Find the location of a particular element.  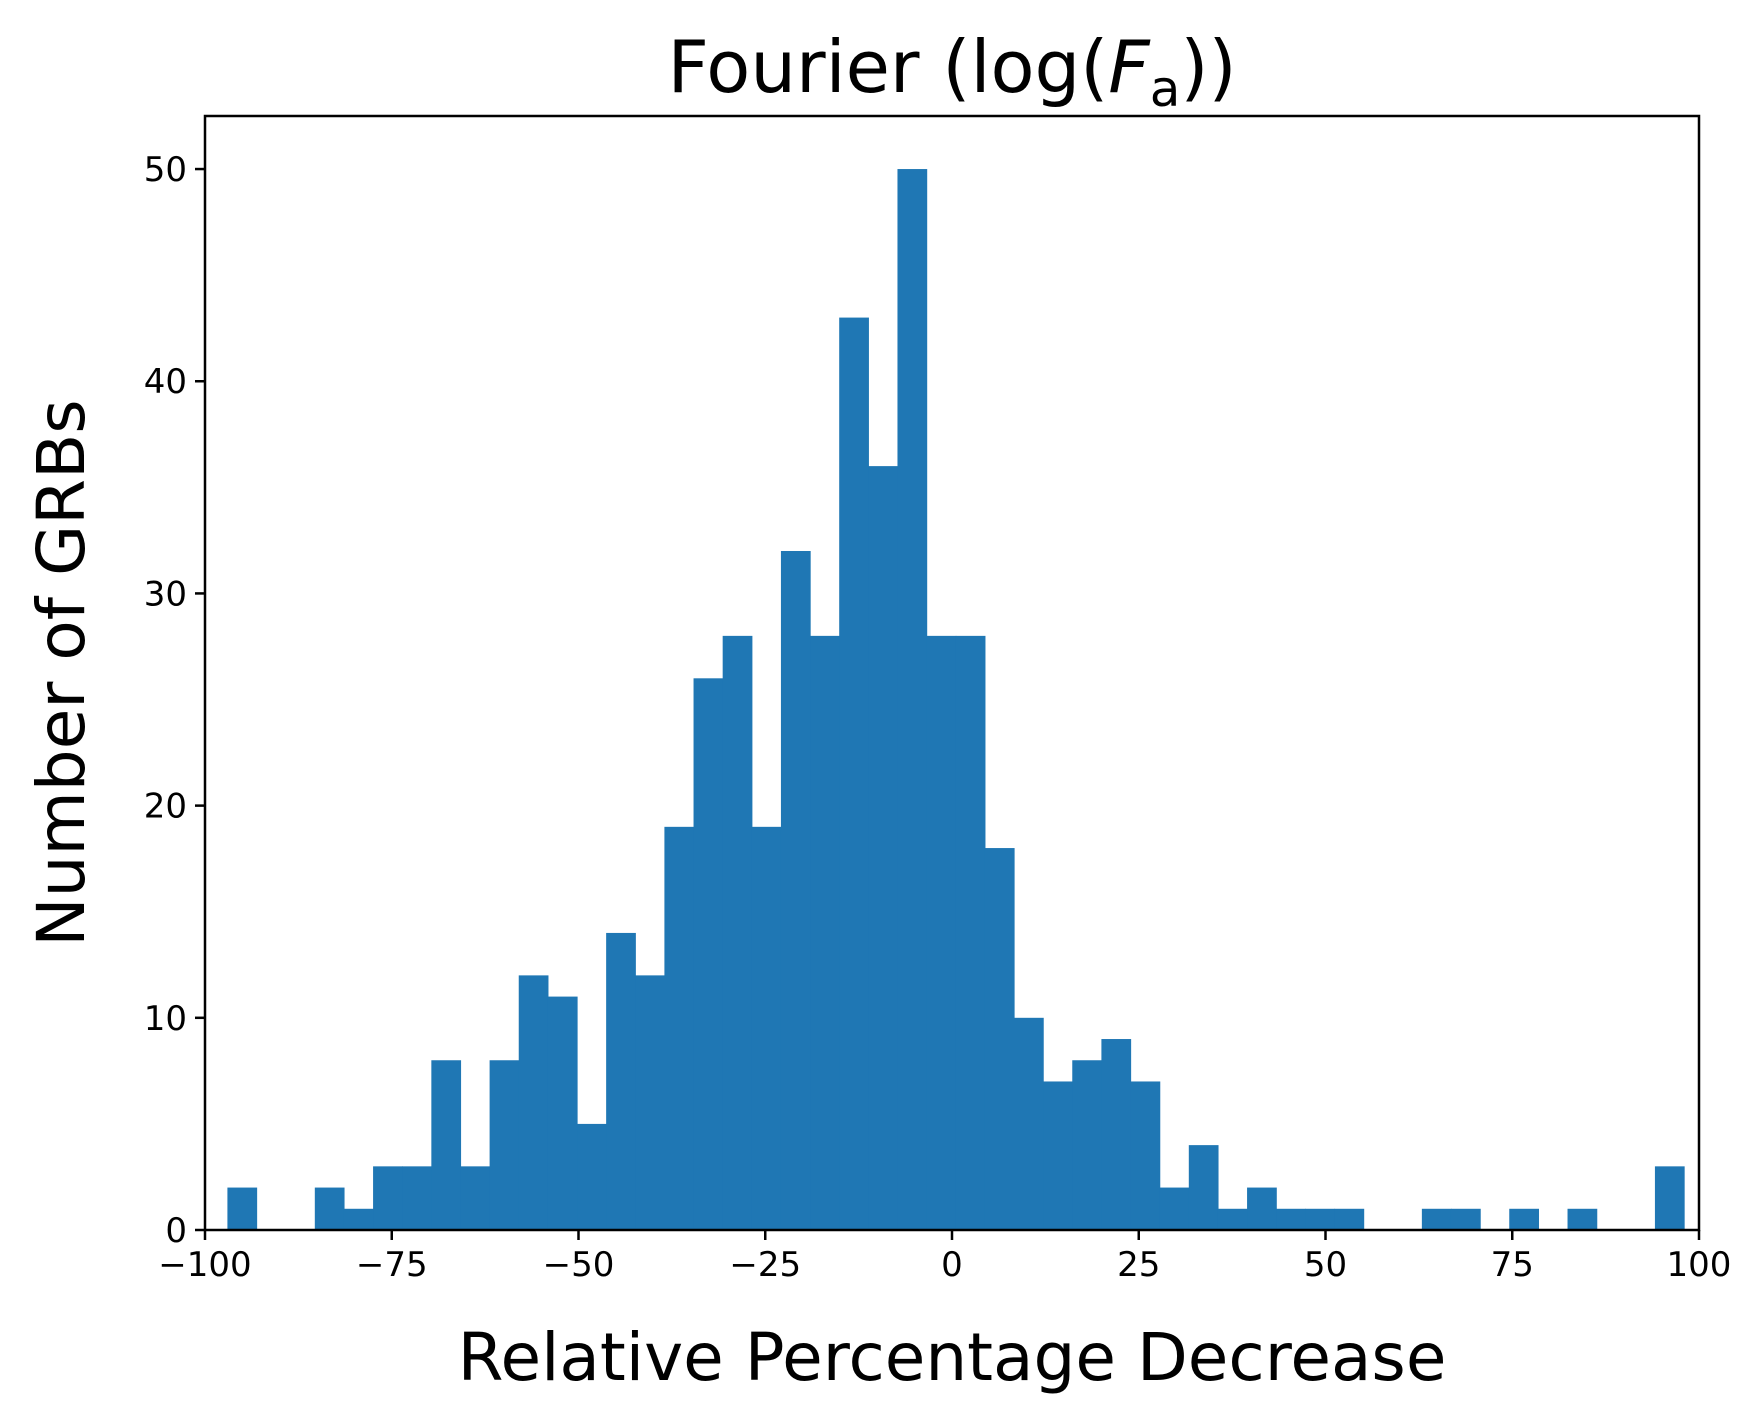

y-tick-label: 0 is located at coordinates (176, 1231).